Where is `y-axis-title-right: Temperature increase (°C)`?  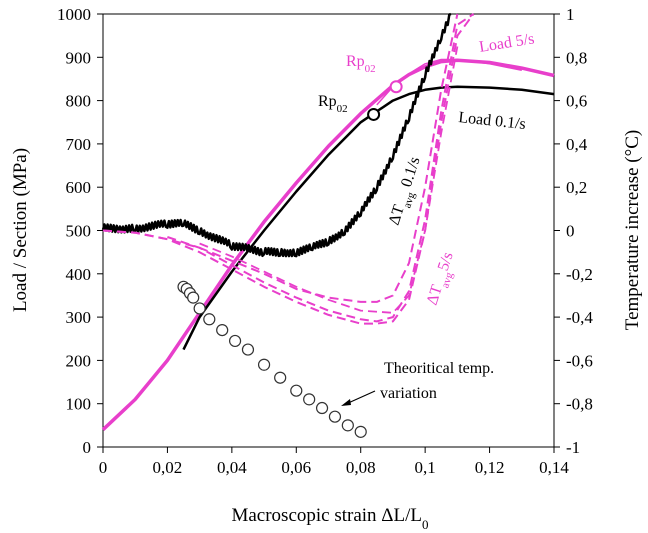
y-axis-title-right: Temperature increase (°C) is located at coordinates (632, 230).